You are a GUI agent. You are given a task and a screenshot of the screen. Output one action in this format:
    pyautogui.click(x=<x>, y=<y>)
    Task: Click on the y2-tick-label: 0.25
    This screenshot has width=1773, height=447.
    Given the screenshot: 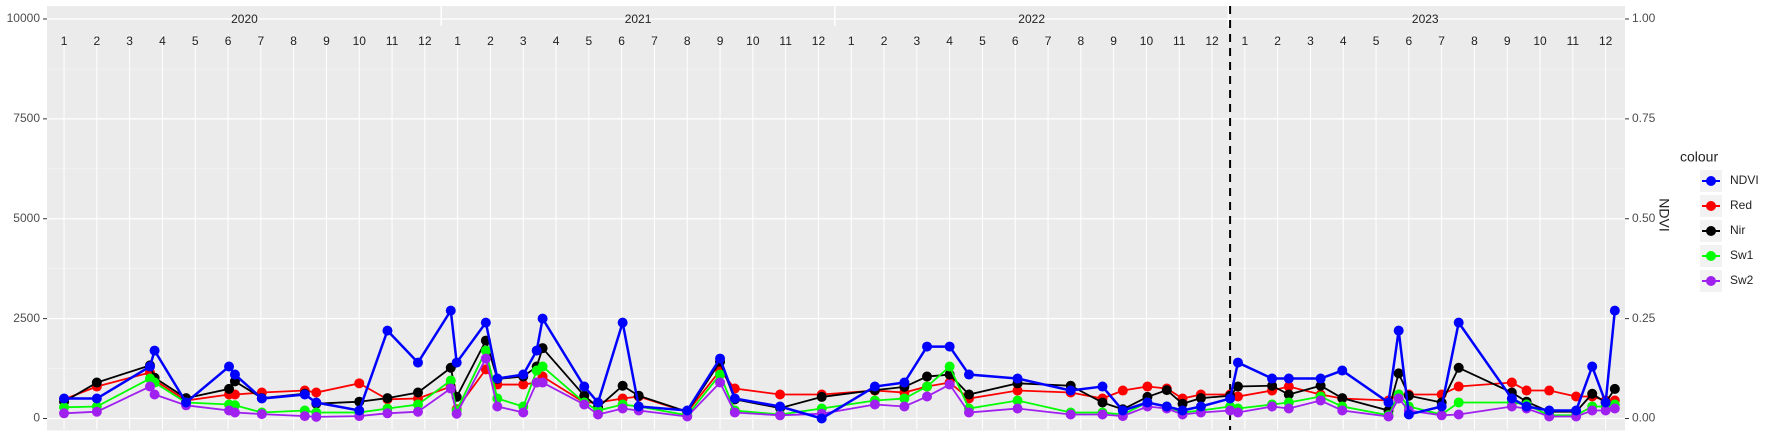 What is the action you would take?
    pyautogui.click(x=1644, y=318)
    